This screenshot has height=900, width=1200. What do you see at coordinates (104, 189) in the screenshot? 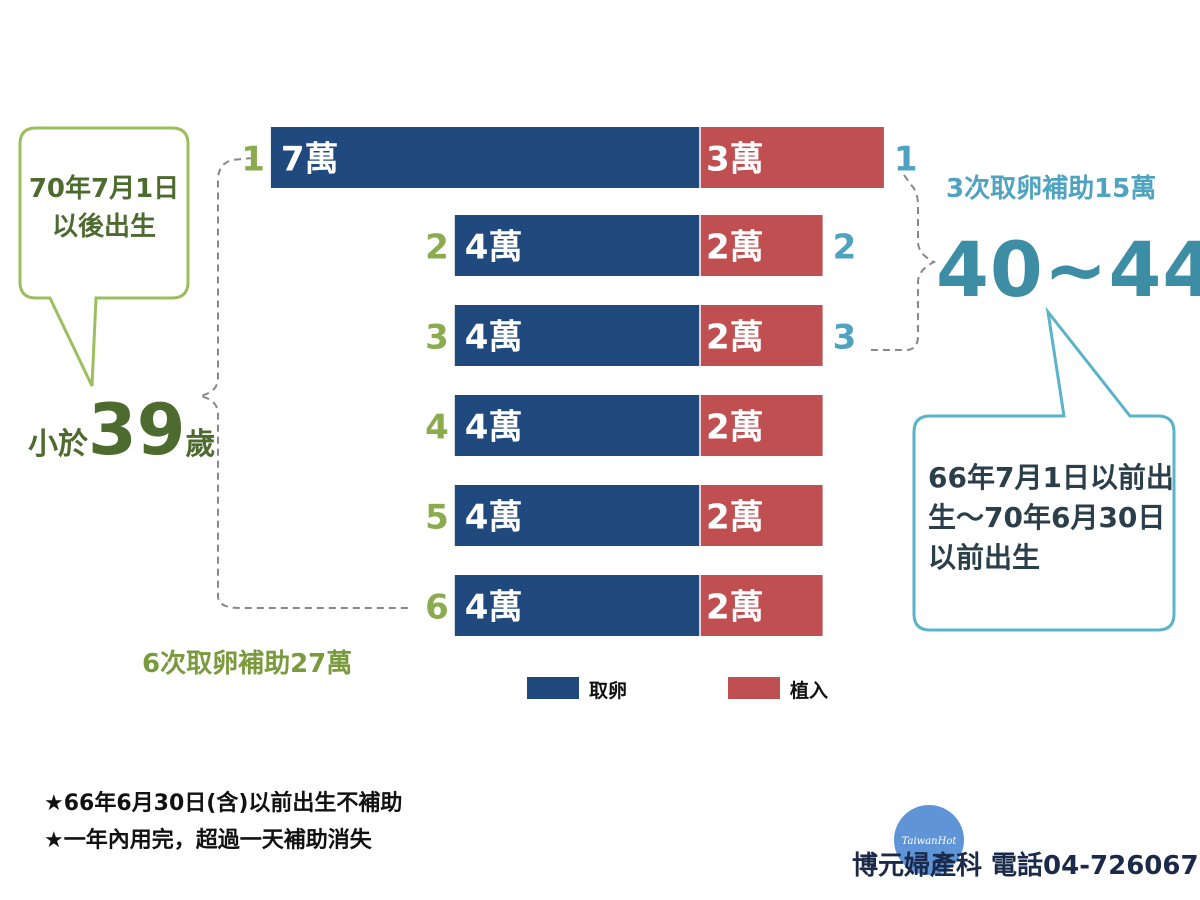
I see `left-bubble-line1: 70年7月1日` at bounding box center [104, 189].